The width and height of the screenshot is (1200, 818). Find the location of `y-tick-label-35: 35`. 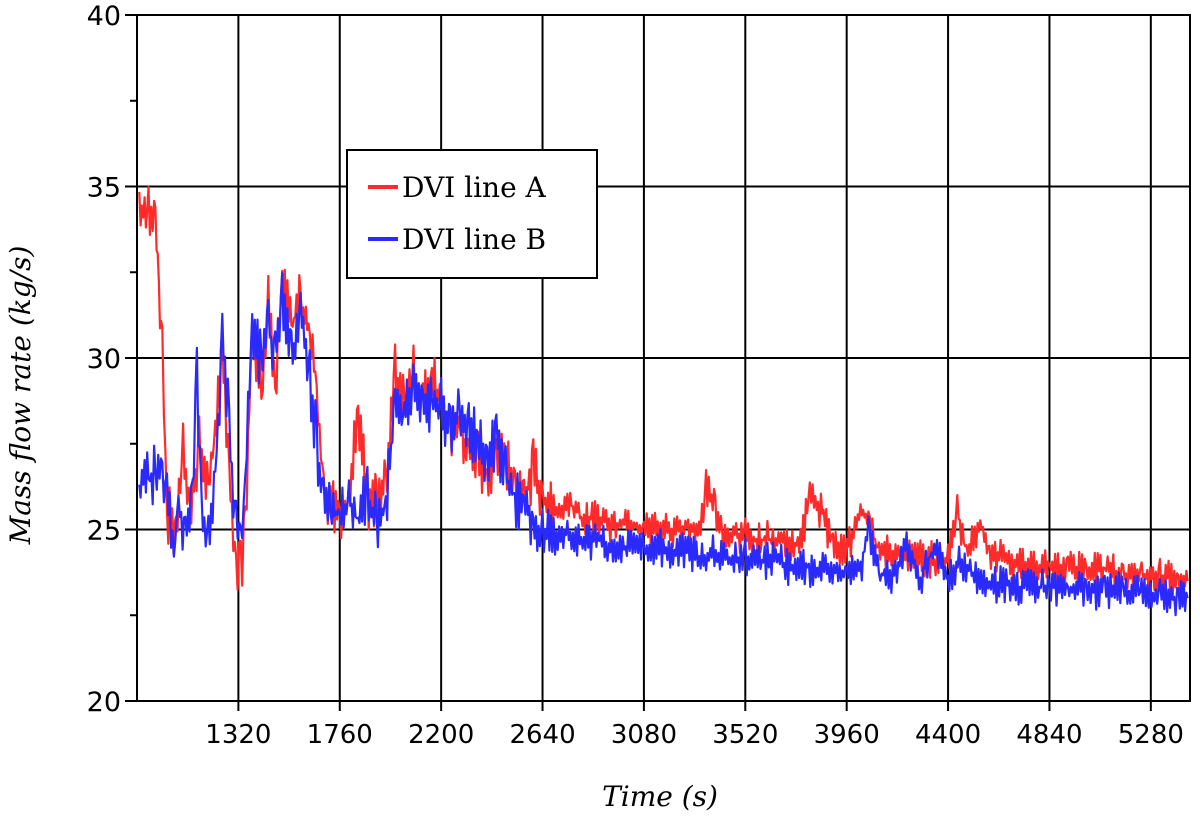

y-tick-label-35: 35 is located at coordinates (104, 188).